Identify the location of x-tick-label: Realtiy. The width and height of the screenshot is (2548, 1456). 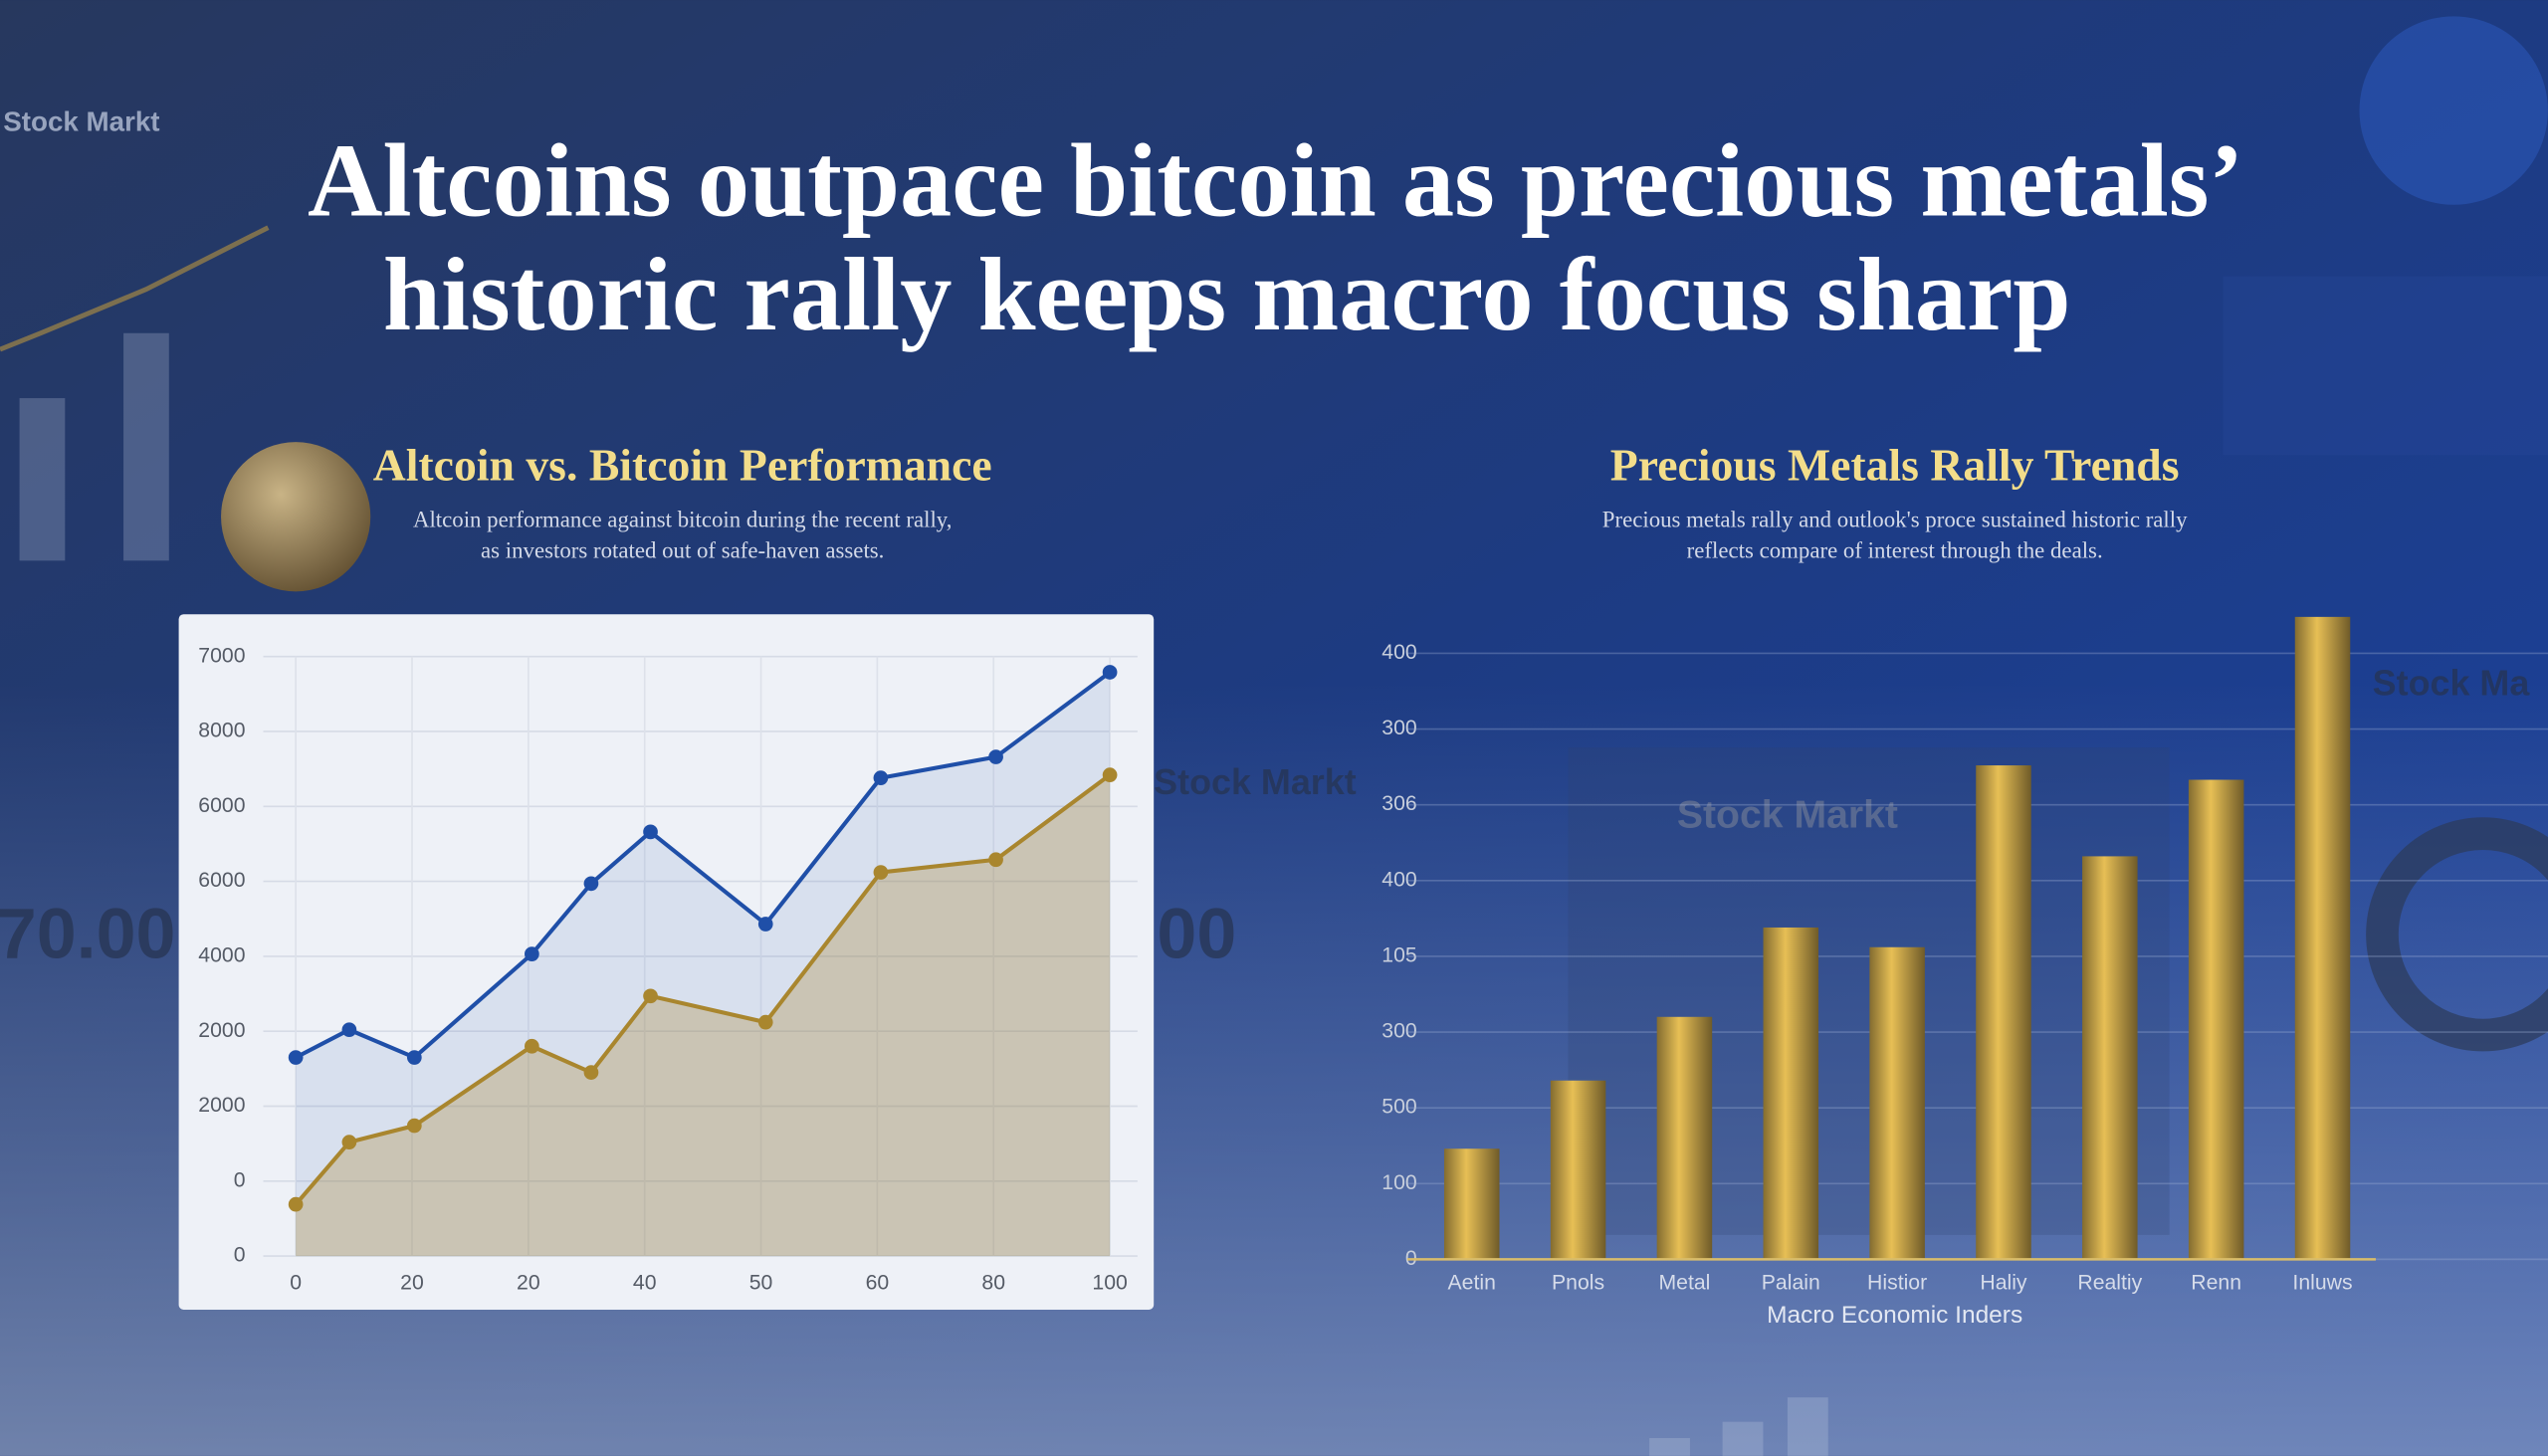
(2109, 1282).